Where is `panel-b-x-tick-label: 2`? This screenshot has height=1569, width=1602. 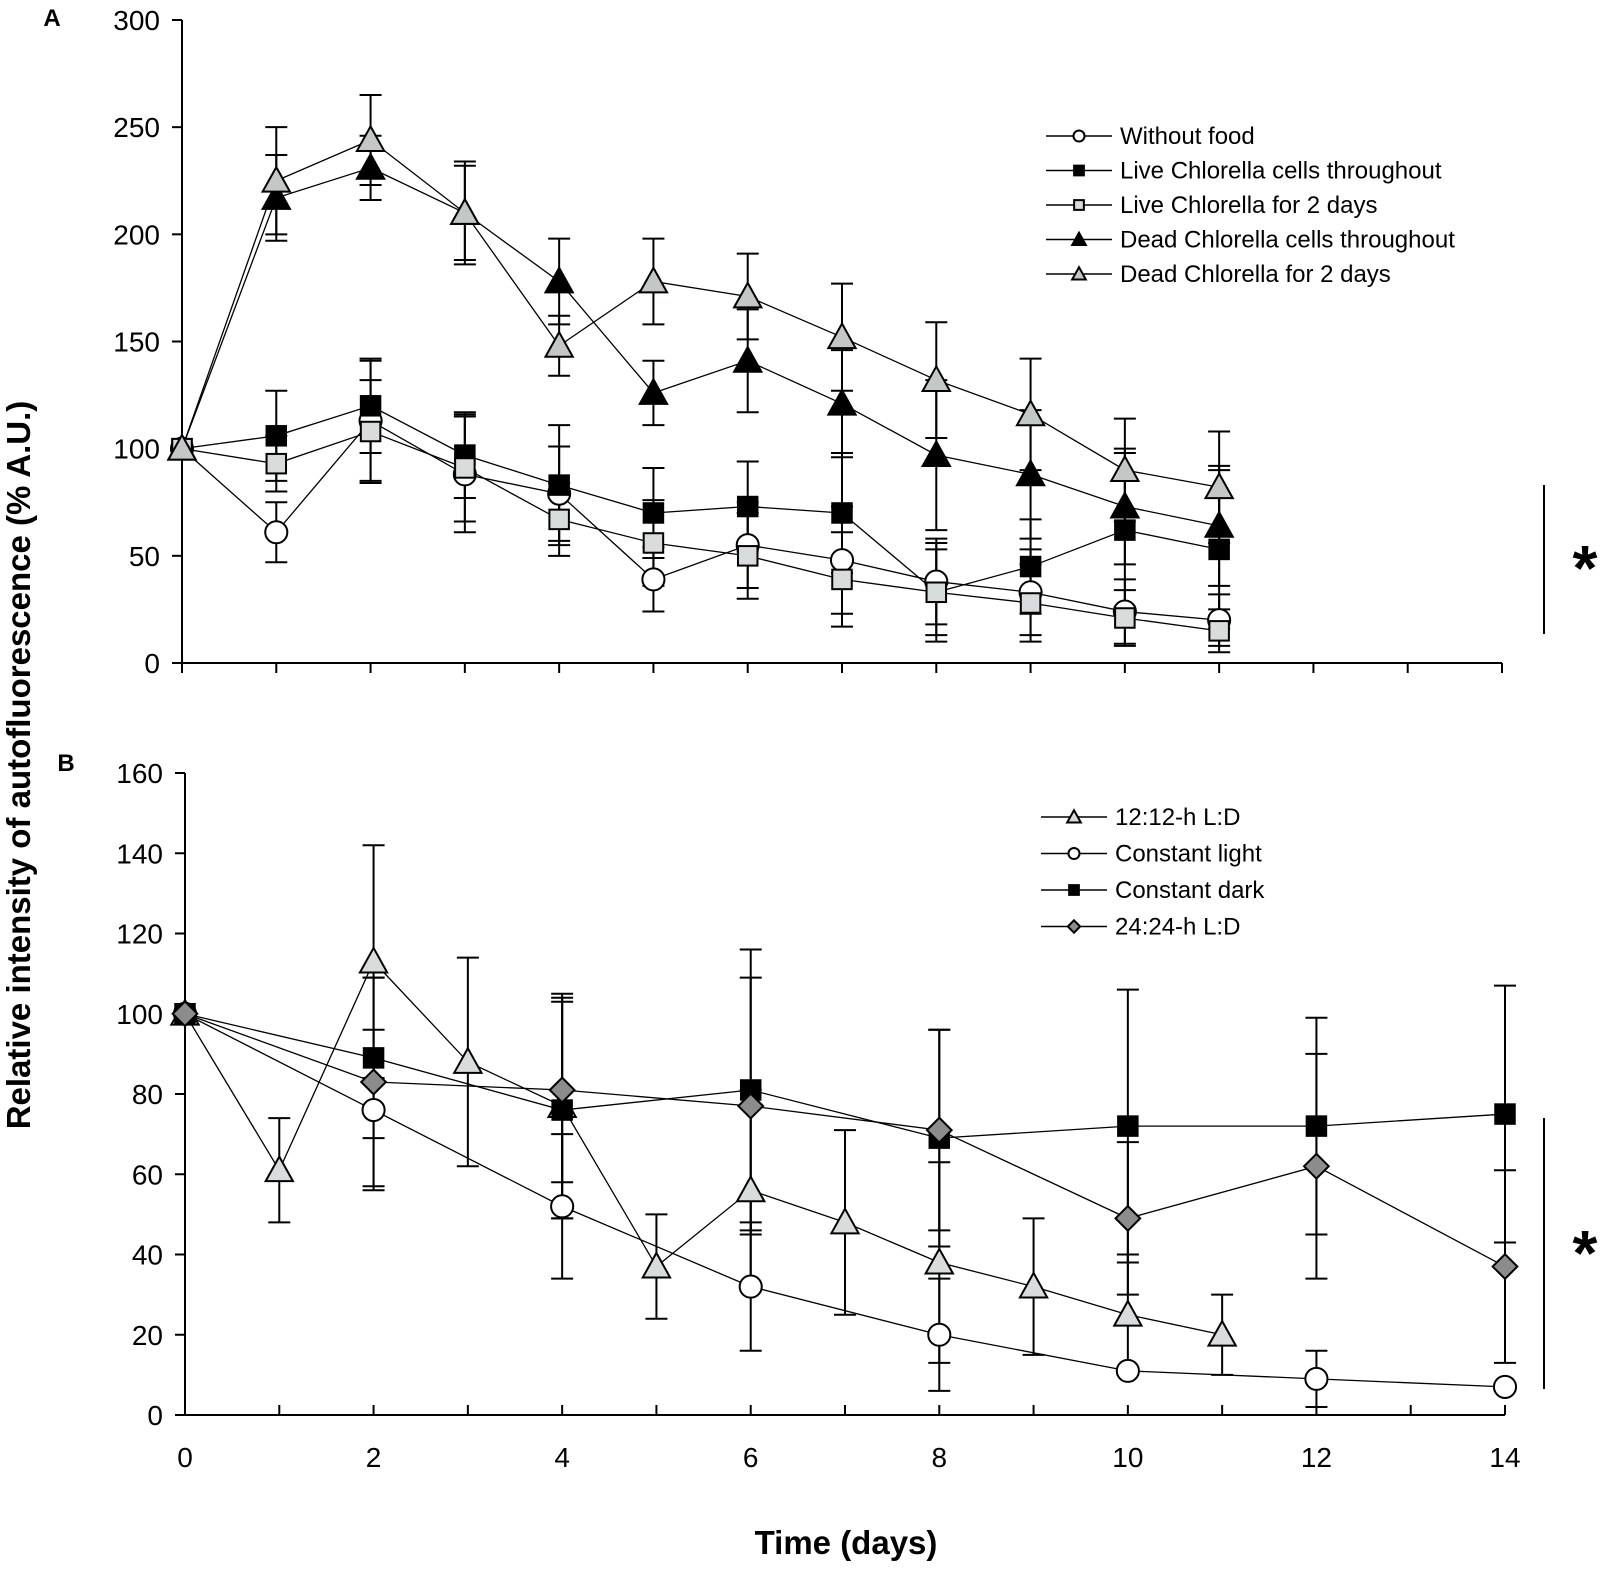
panel-b-x-tick-label: 2 is located at coordinates (374, 1457).